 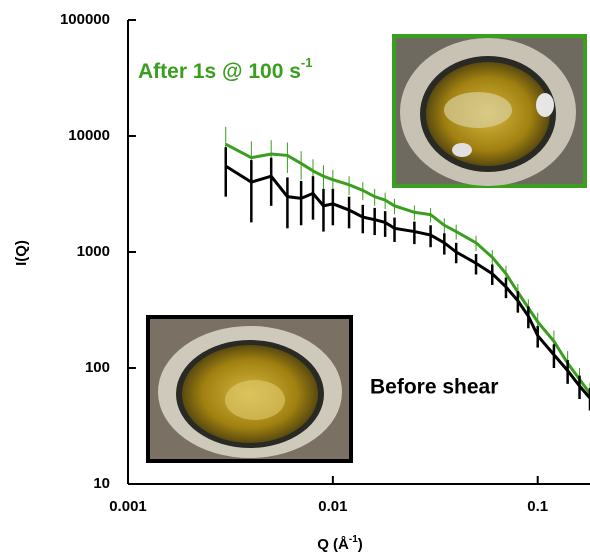 I want to click on photo-before, so click(x=249, y=389).